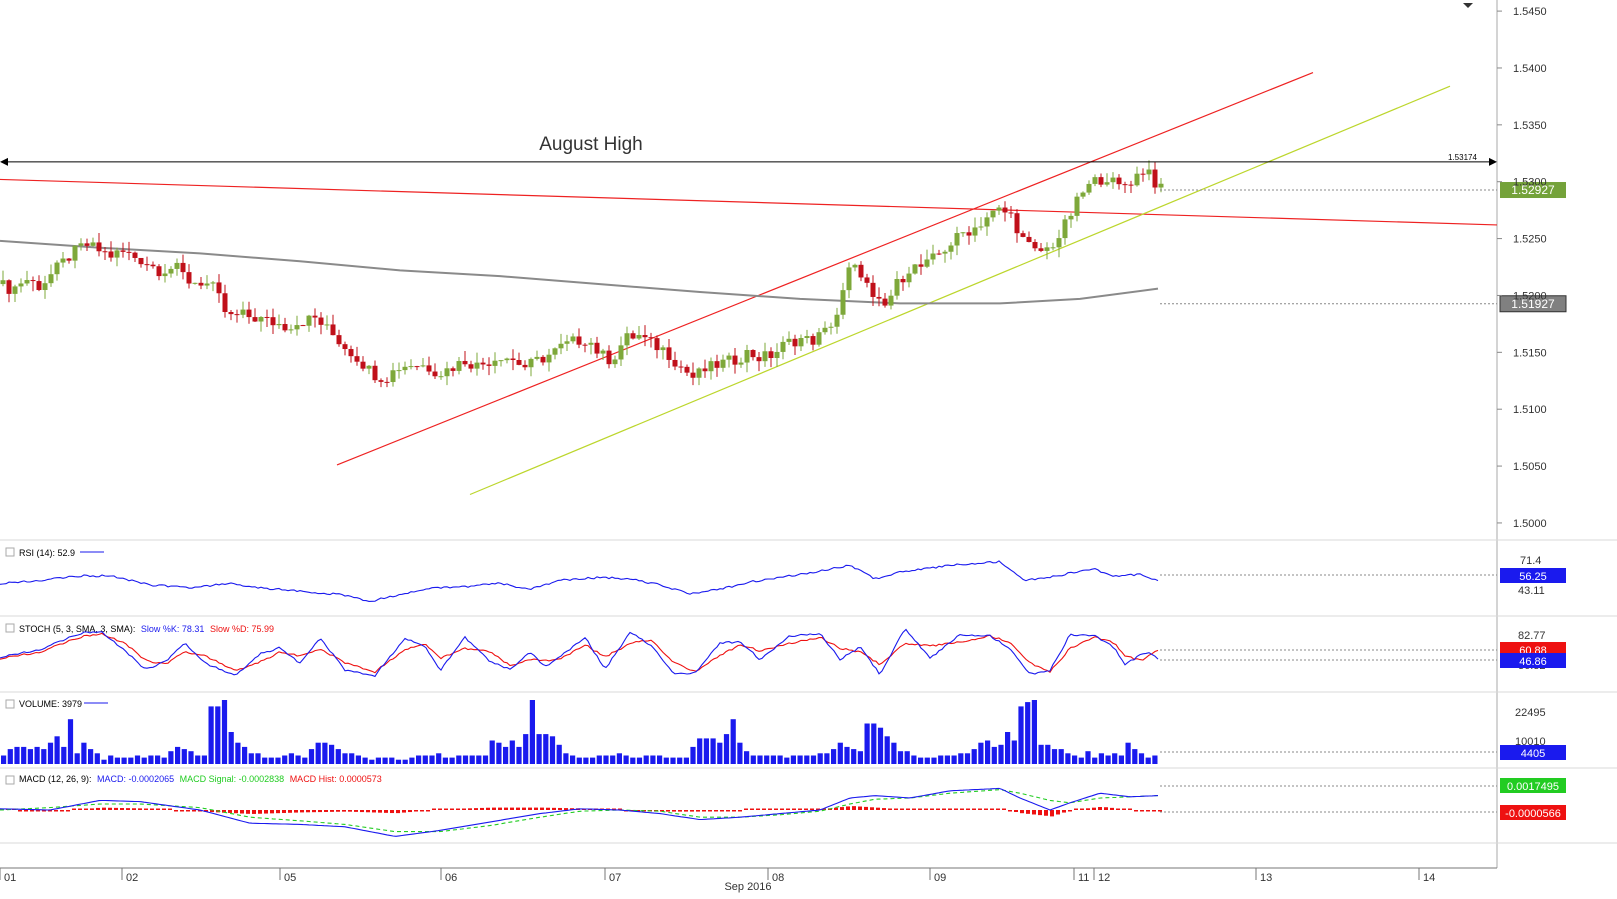 This screenshot has width=1617, height=899. Describe the element at coordinates (336, 779) in the screenshot. I see `macd-hist-title: MACD Hist: 0.0000573` at that location.